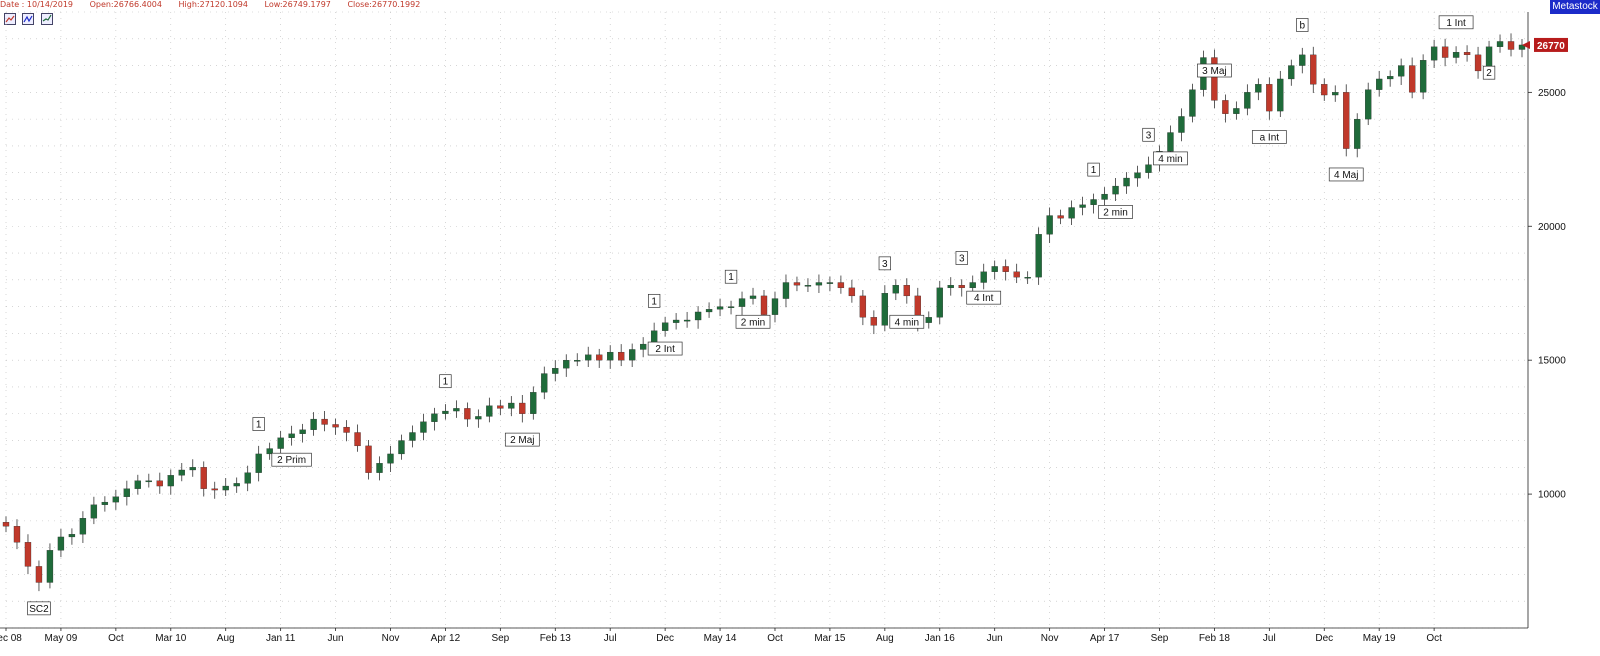 The image size is (1600, 656). I want to click on wave-label: 1 Int, so click(1456, 22).